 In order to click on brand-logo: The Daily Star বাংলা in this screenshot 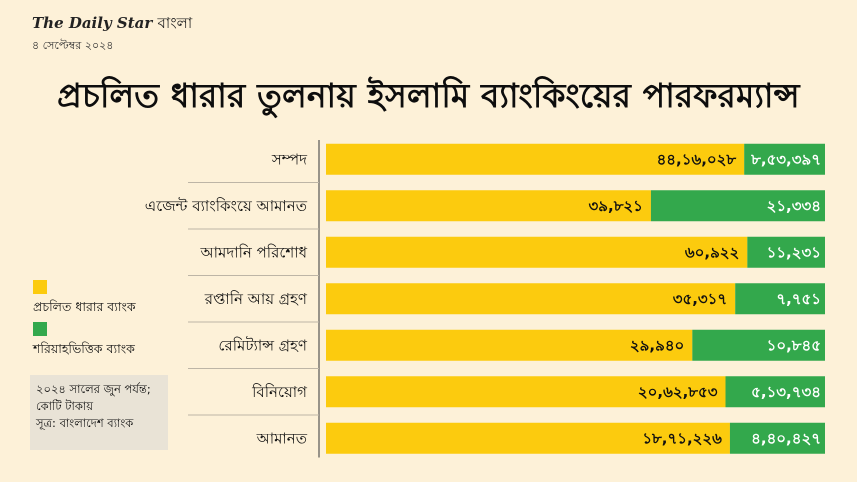, I will do `click(112, 24)`.